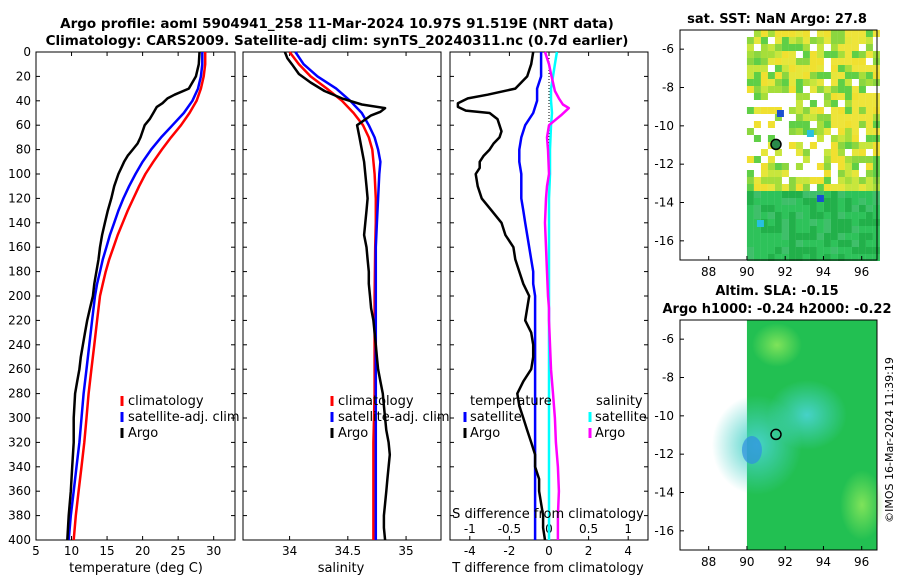  What do you see at coordinates (36, 551) in the screenshot?
I see `x-tick-label: 5` at bounding box center [36, 551].